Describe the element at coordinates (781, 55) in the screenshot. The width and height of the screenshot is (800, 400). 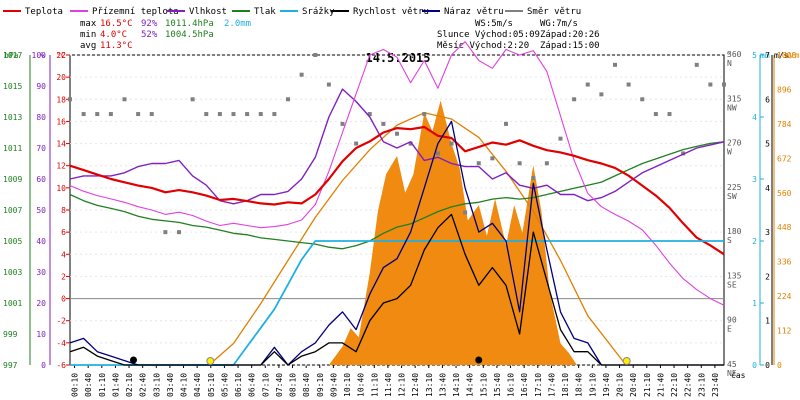
I see `ms-unit: m/s` at that location.